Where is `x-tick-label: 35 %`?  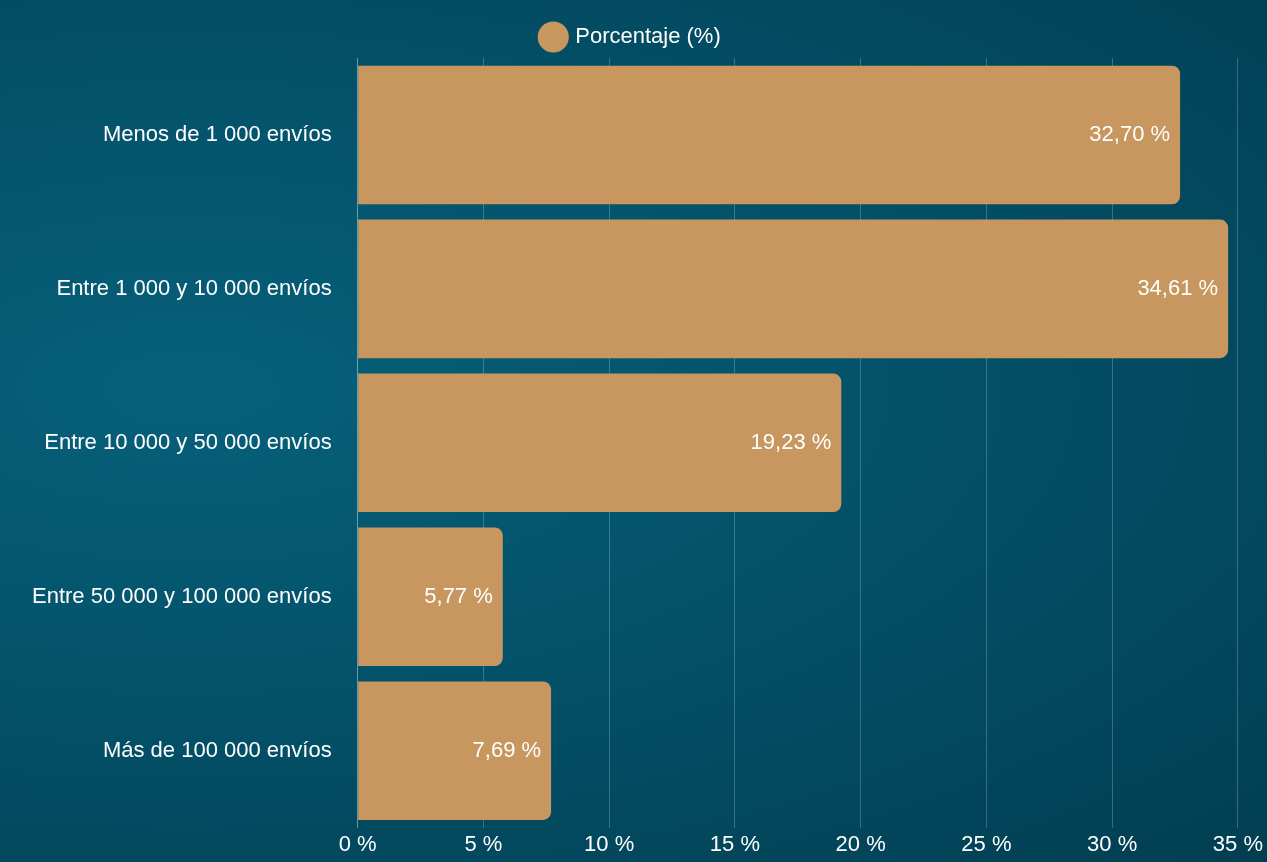
x-tick-label: 35 % is located at coordinates (1238, 843).